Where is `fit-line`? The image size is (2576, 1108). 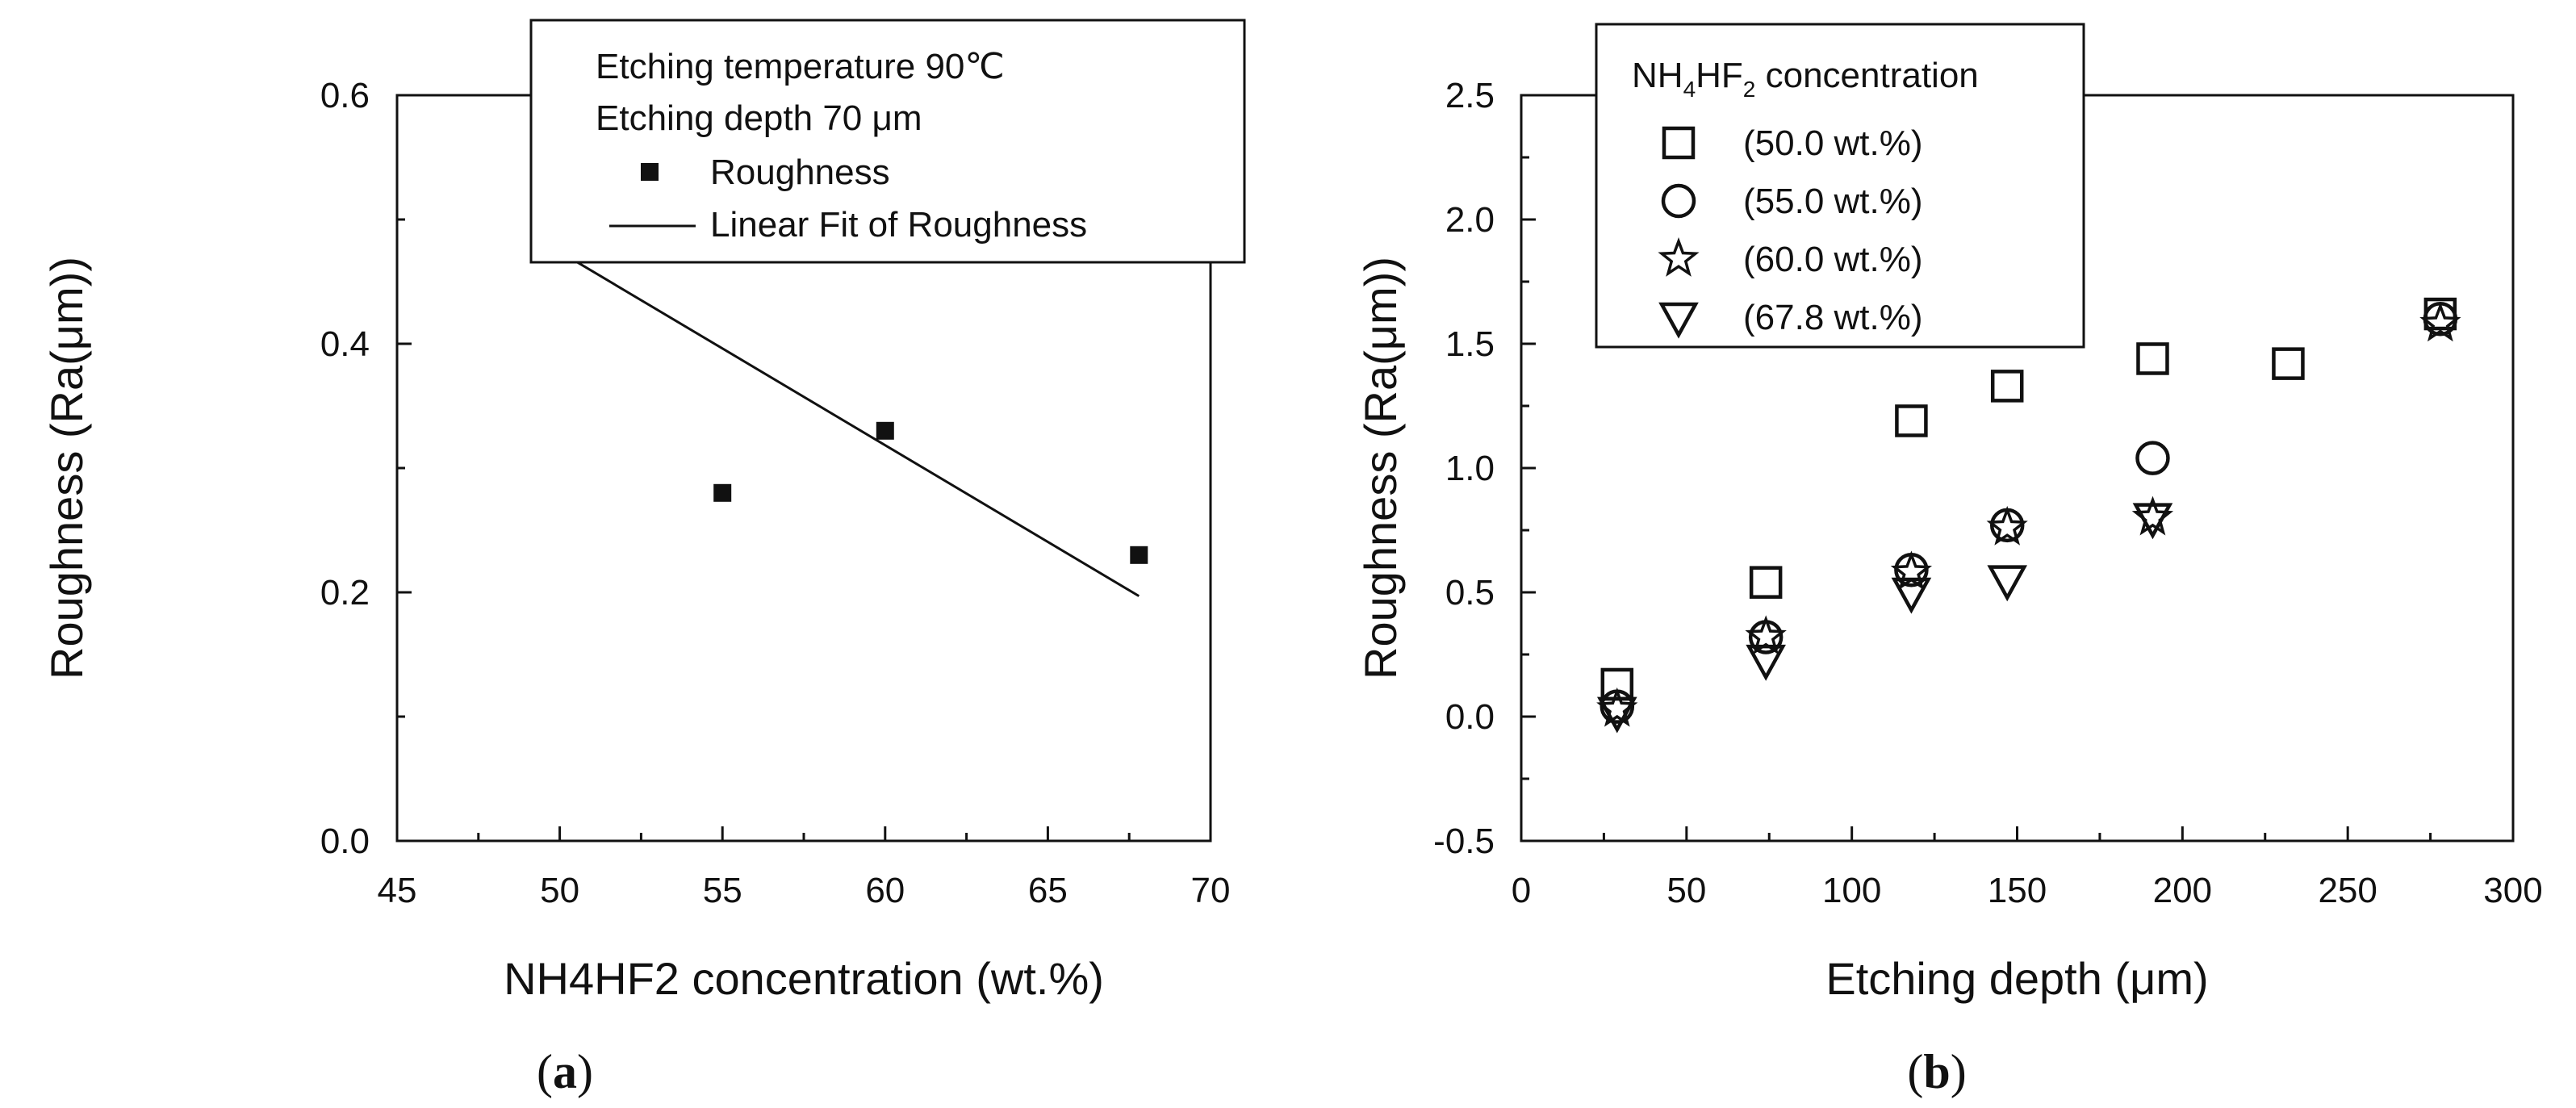
fit-line is located at coordinates (849, 423).